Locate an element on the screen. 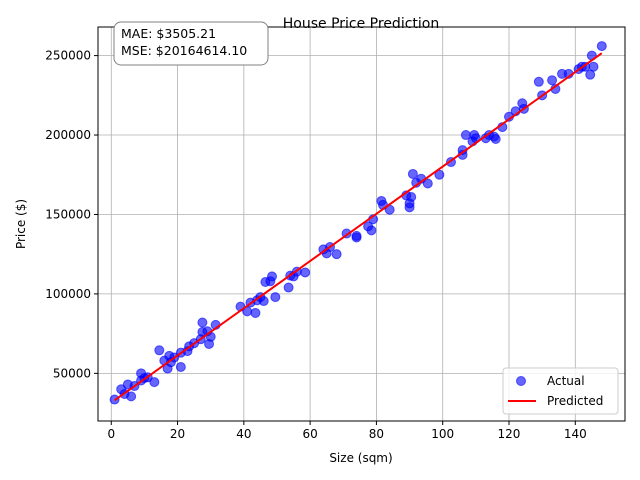  mae-label: MAE: $3505.21 is located at coordinates (168, 33).